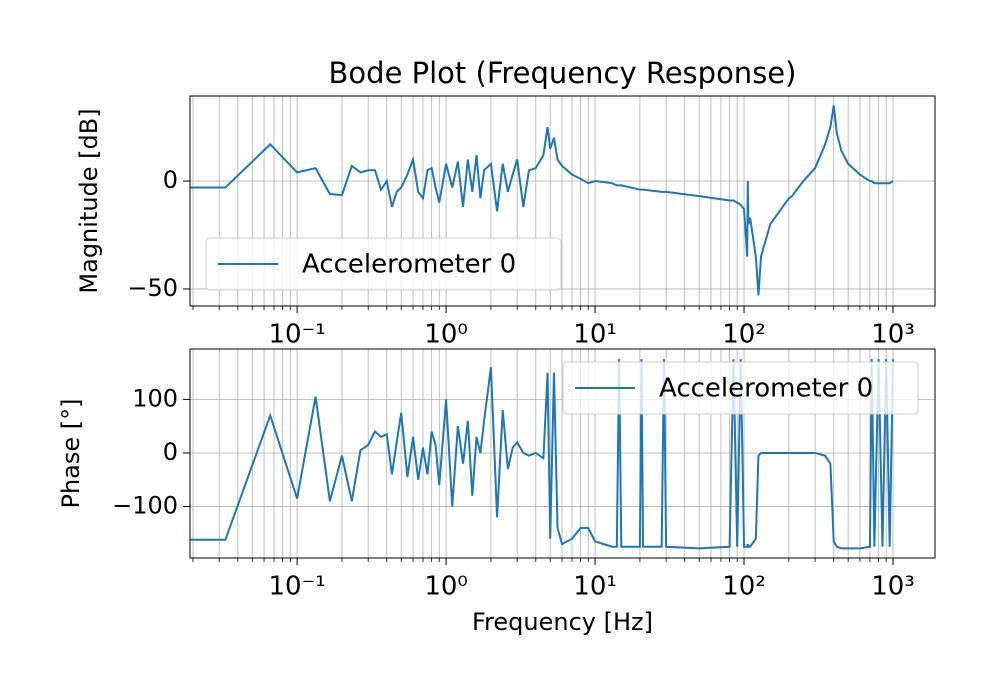 The height and width of the screenshot is (698, 993). What do you see at coordinates (155, 398) in the screenshot?
I see `y-tick-label: 100` at bounding box center [155, 398].